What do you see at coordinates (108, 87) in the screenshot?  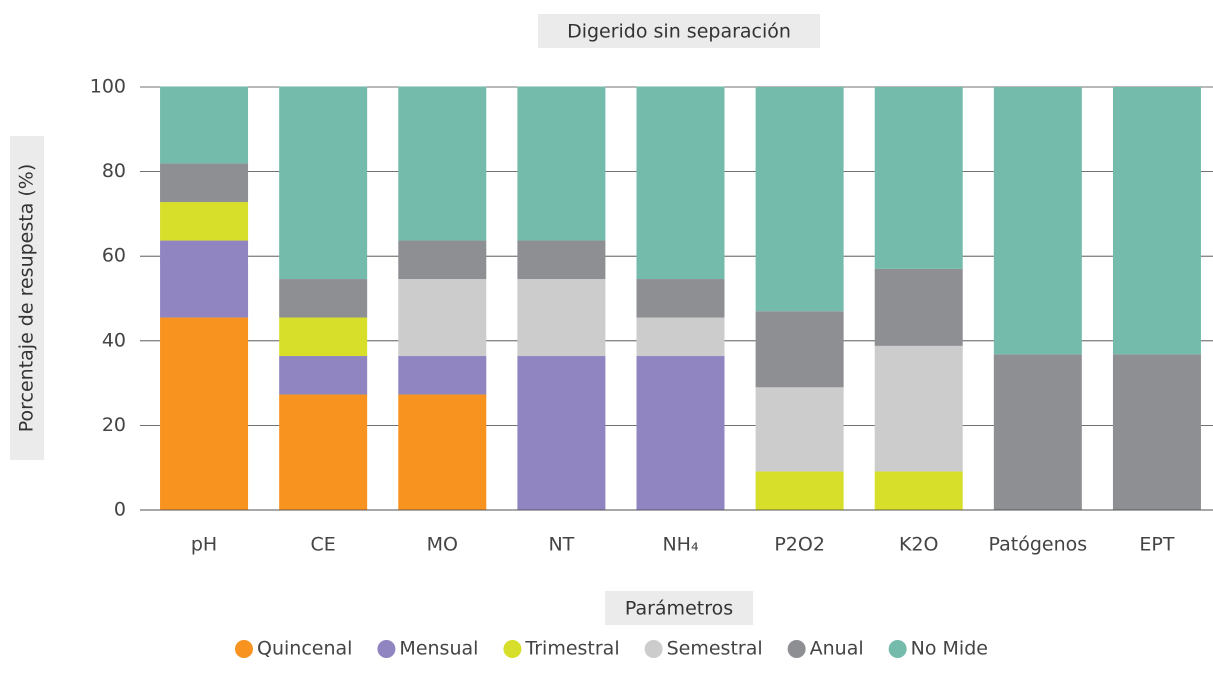 I see `y-tick-label: 100` at bounding box center [108, 87].